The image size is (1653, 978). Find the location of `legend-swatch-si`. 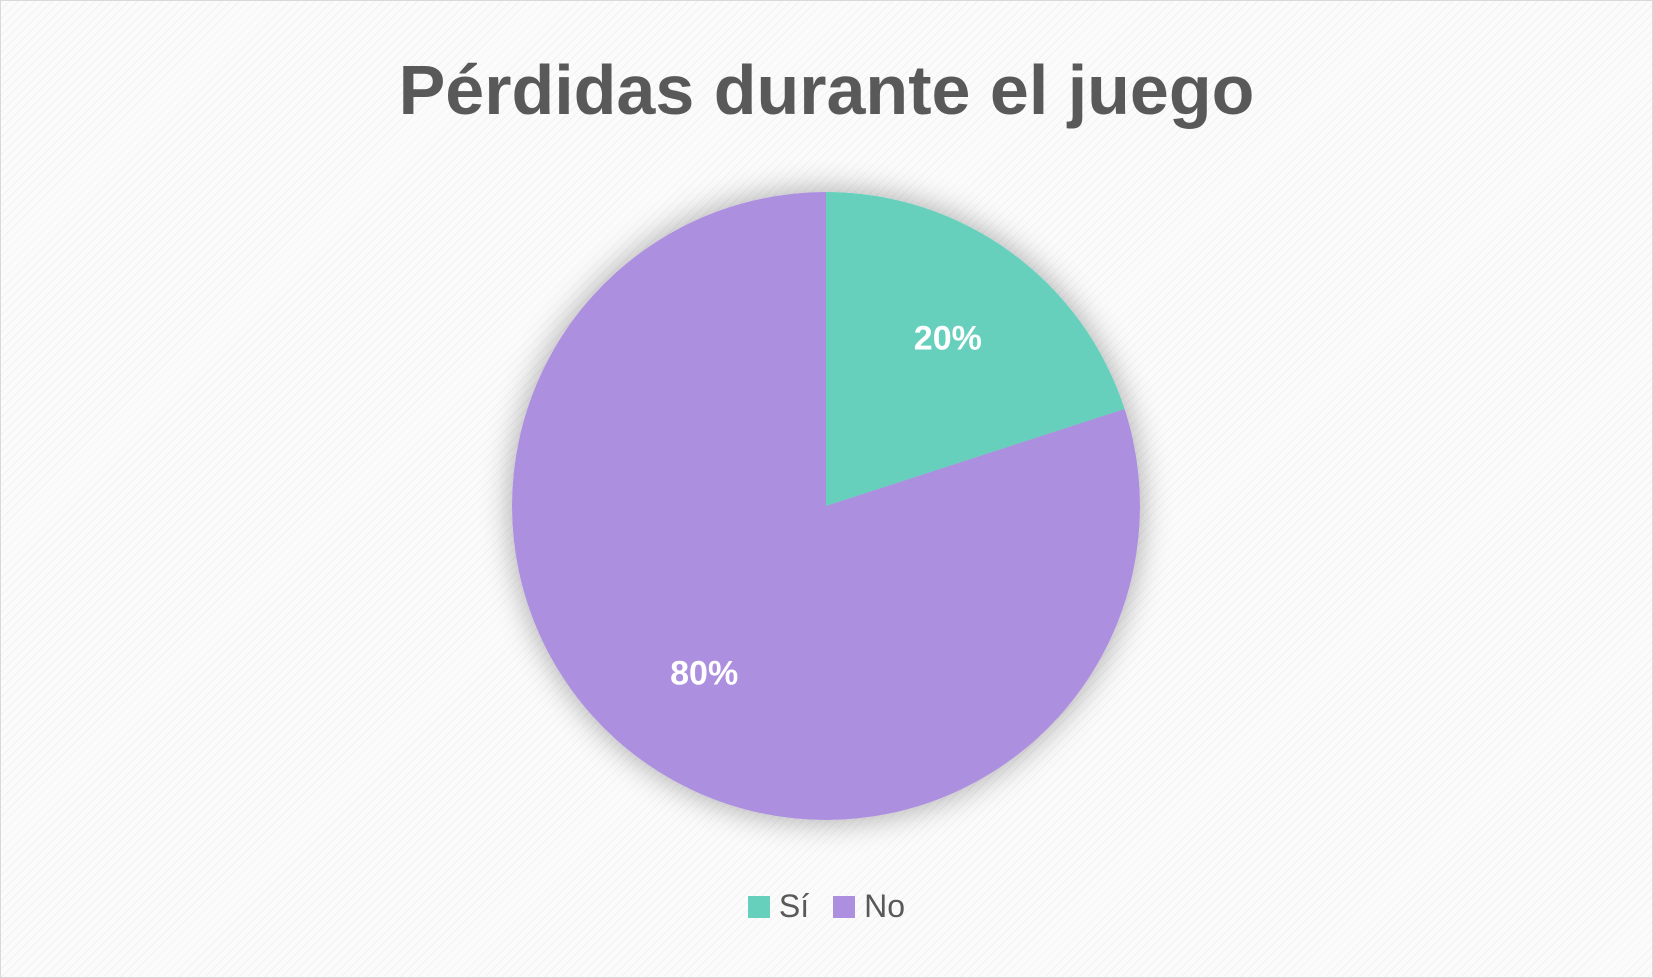

legend-swatch-si is located at coordinates (758, 906).